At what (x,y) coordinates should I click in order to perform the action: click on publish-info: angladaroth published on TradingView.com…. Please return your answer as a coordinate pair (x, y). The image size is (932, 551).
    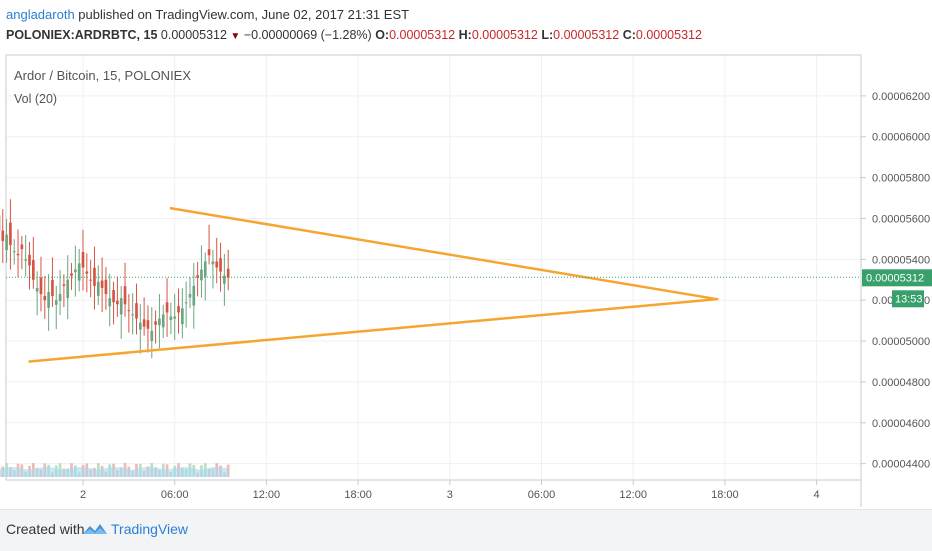
    Looking at the image, I should click on (207, 14).